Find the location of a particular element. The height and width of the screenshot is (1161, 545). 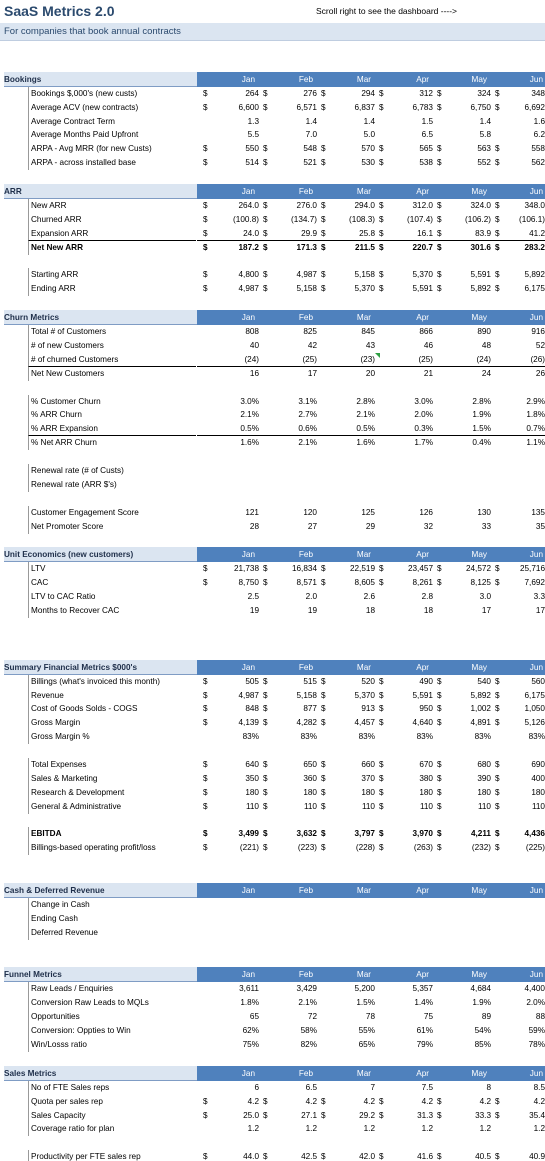

row-label: Sales Capacity is located at coordinates (112, 1115).